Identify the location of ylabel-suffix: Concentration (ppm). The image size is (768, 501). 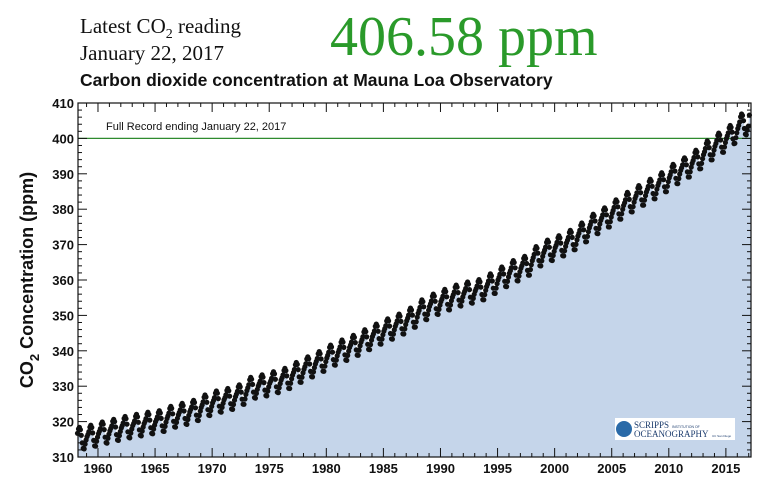
(27, 263).